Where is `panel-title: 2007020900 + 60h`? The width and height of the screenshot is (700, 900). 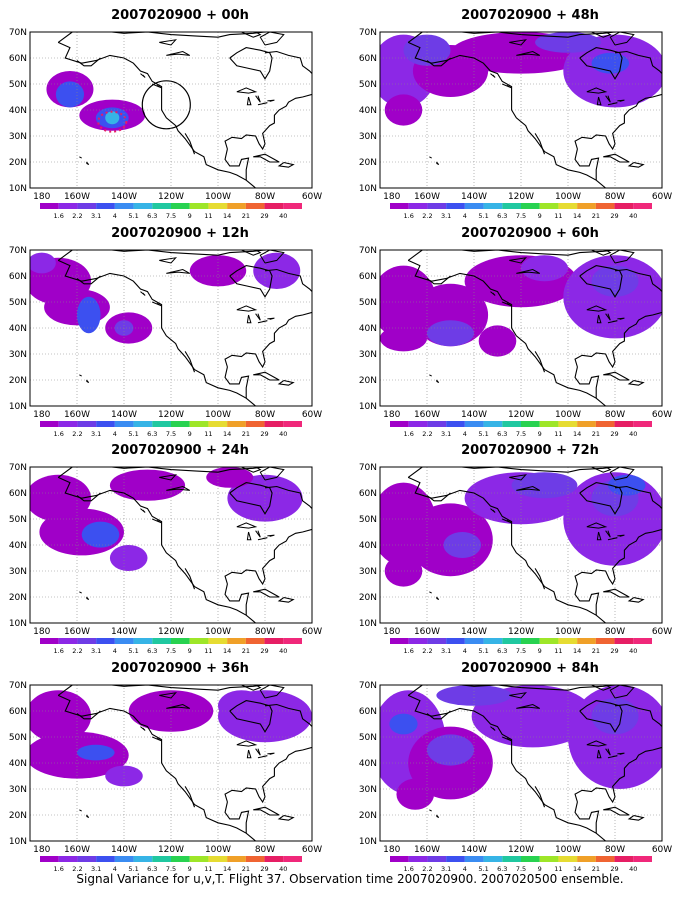
panel-title: 2007020900 + 60h is located at coordinates (530, 233).